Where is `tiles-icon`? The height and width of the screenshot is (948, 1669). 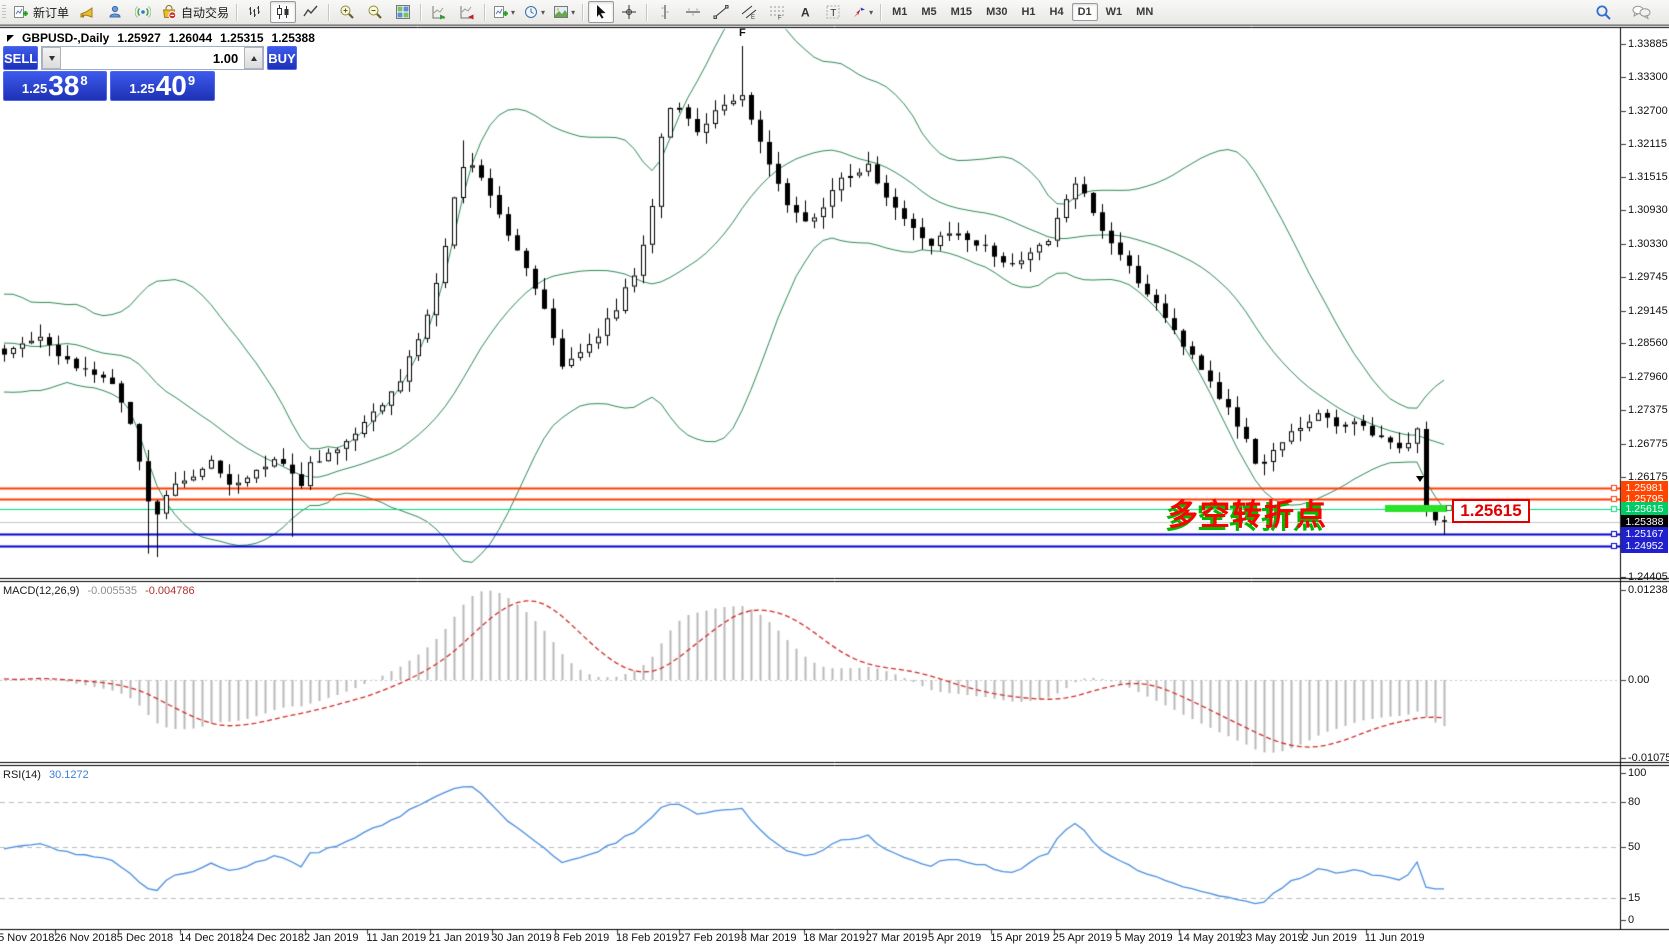 tiles-icon is located at coordinates (403, 12).